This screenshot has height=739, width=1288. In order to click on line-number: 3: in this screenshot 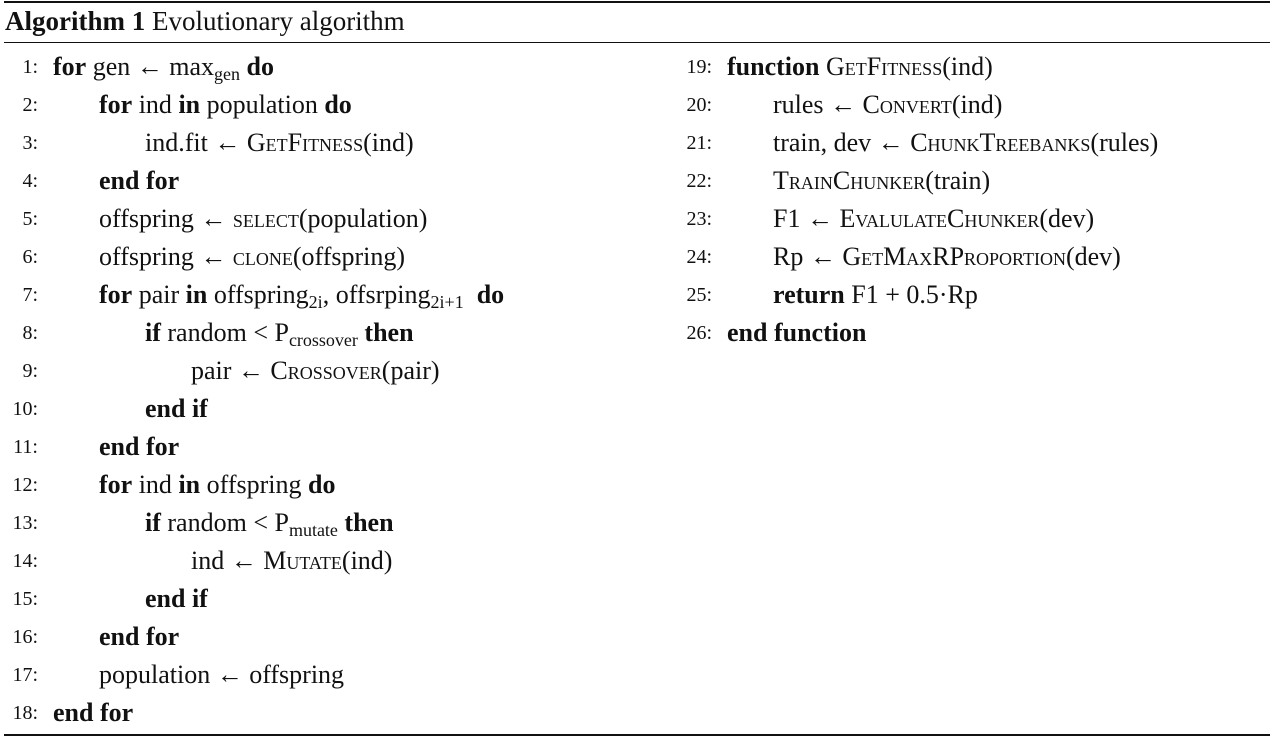, I will do `click(30, 143)`.